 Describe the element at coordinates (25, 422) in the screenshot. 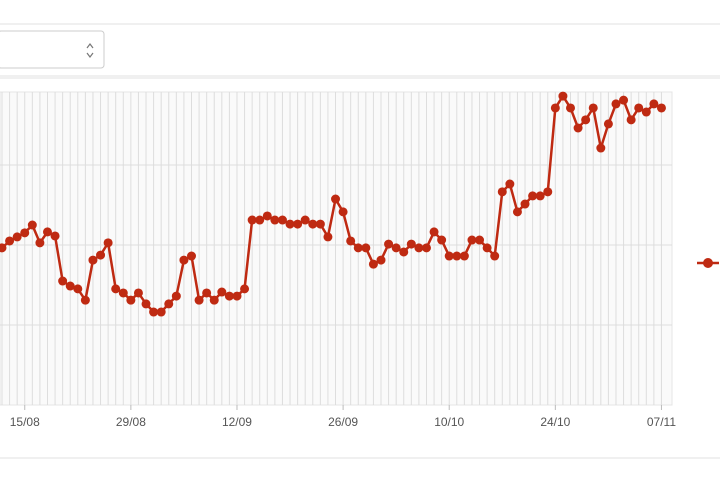

I see `x-tick-label: 15/08` at that location.